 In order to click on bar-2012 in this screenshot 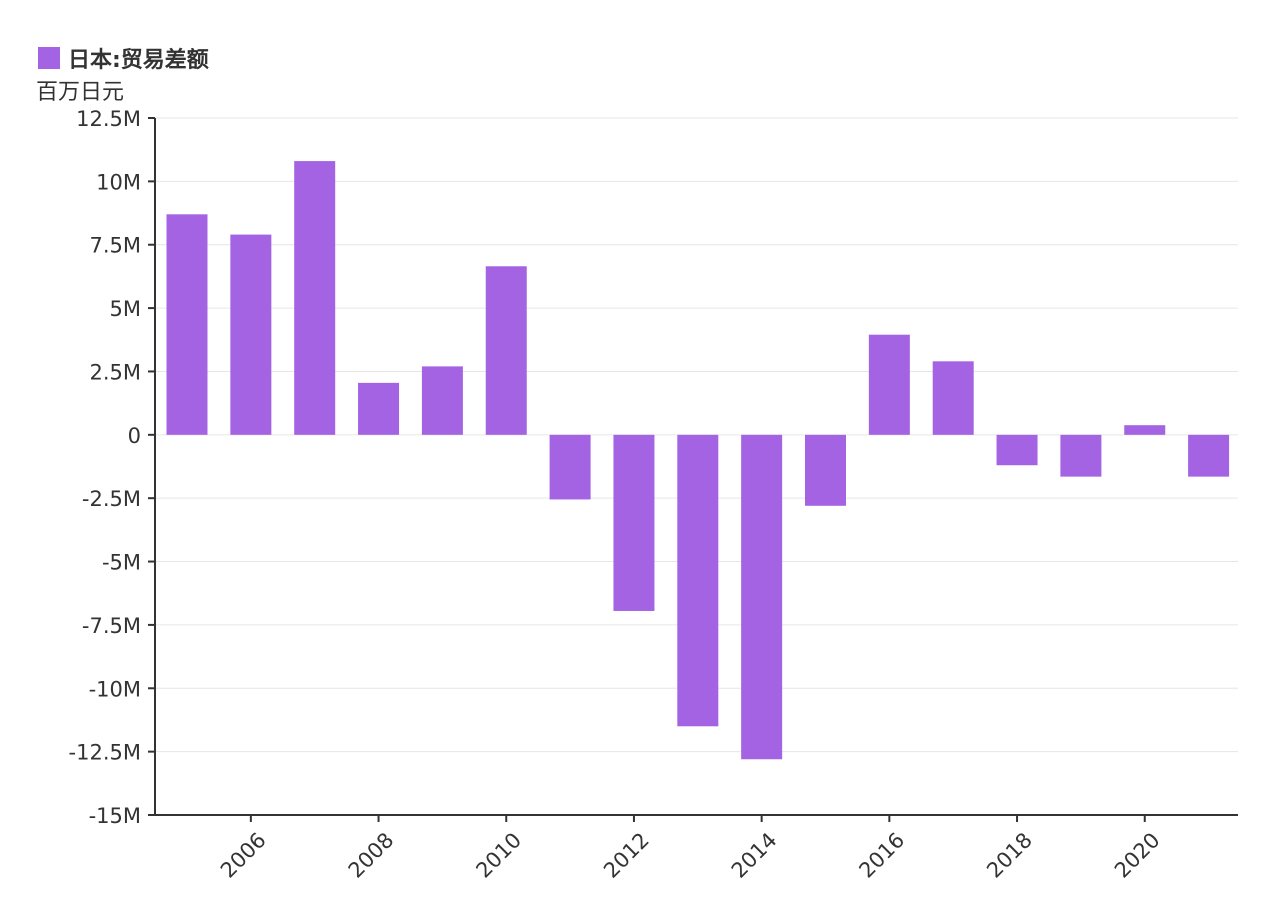, I will do `click(634, 522)`.